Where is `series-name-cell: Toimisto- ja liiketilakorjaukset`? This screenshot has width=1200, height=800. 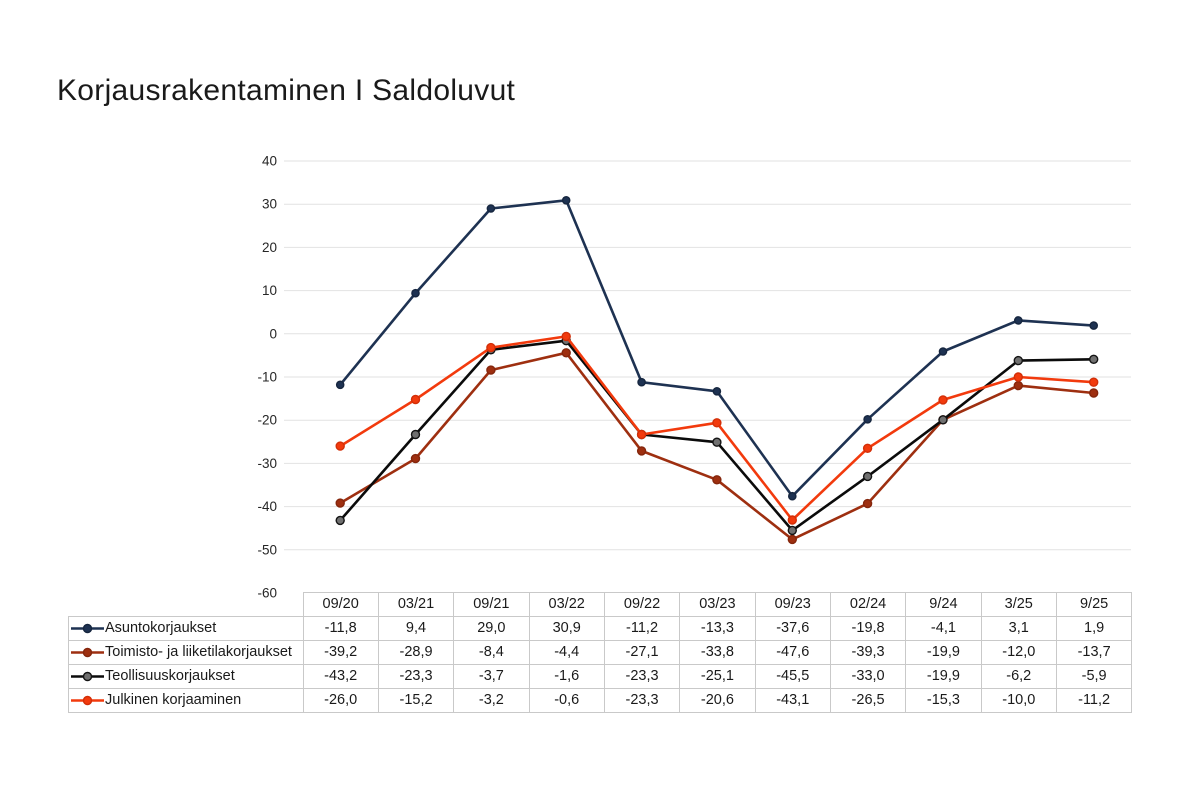
series-name-cell: Toimisto- ja liiketilakorjaukset is located at coordinates (186, 652).